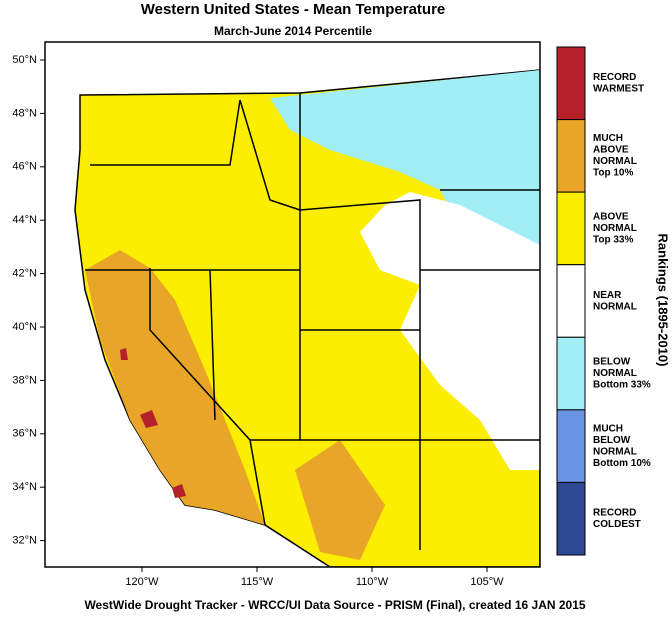  What do you see at coordinates (24, 220) in the screenshot?
I see `lat-label: 44°N` at bounding box center [24, 220].